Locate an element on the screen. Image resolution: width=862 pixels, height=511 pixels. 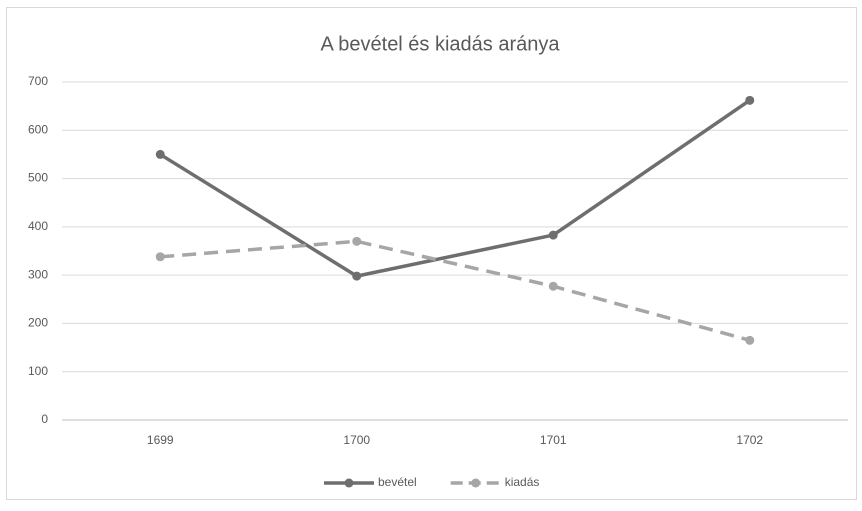
x-tick-label: 1702 is located at coordinates (749, 440).